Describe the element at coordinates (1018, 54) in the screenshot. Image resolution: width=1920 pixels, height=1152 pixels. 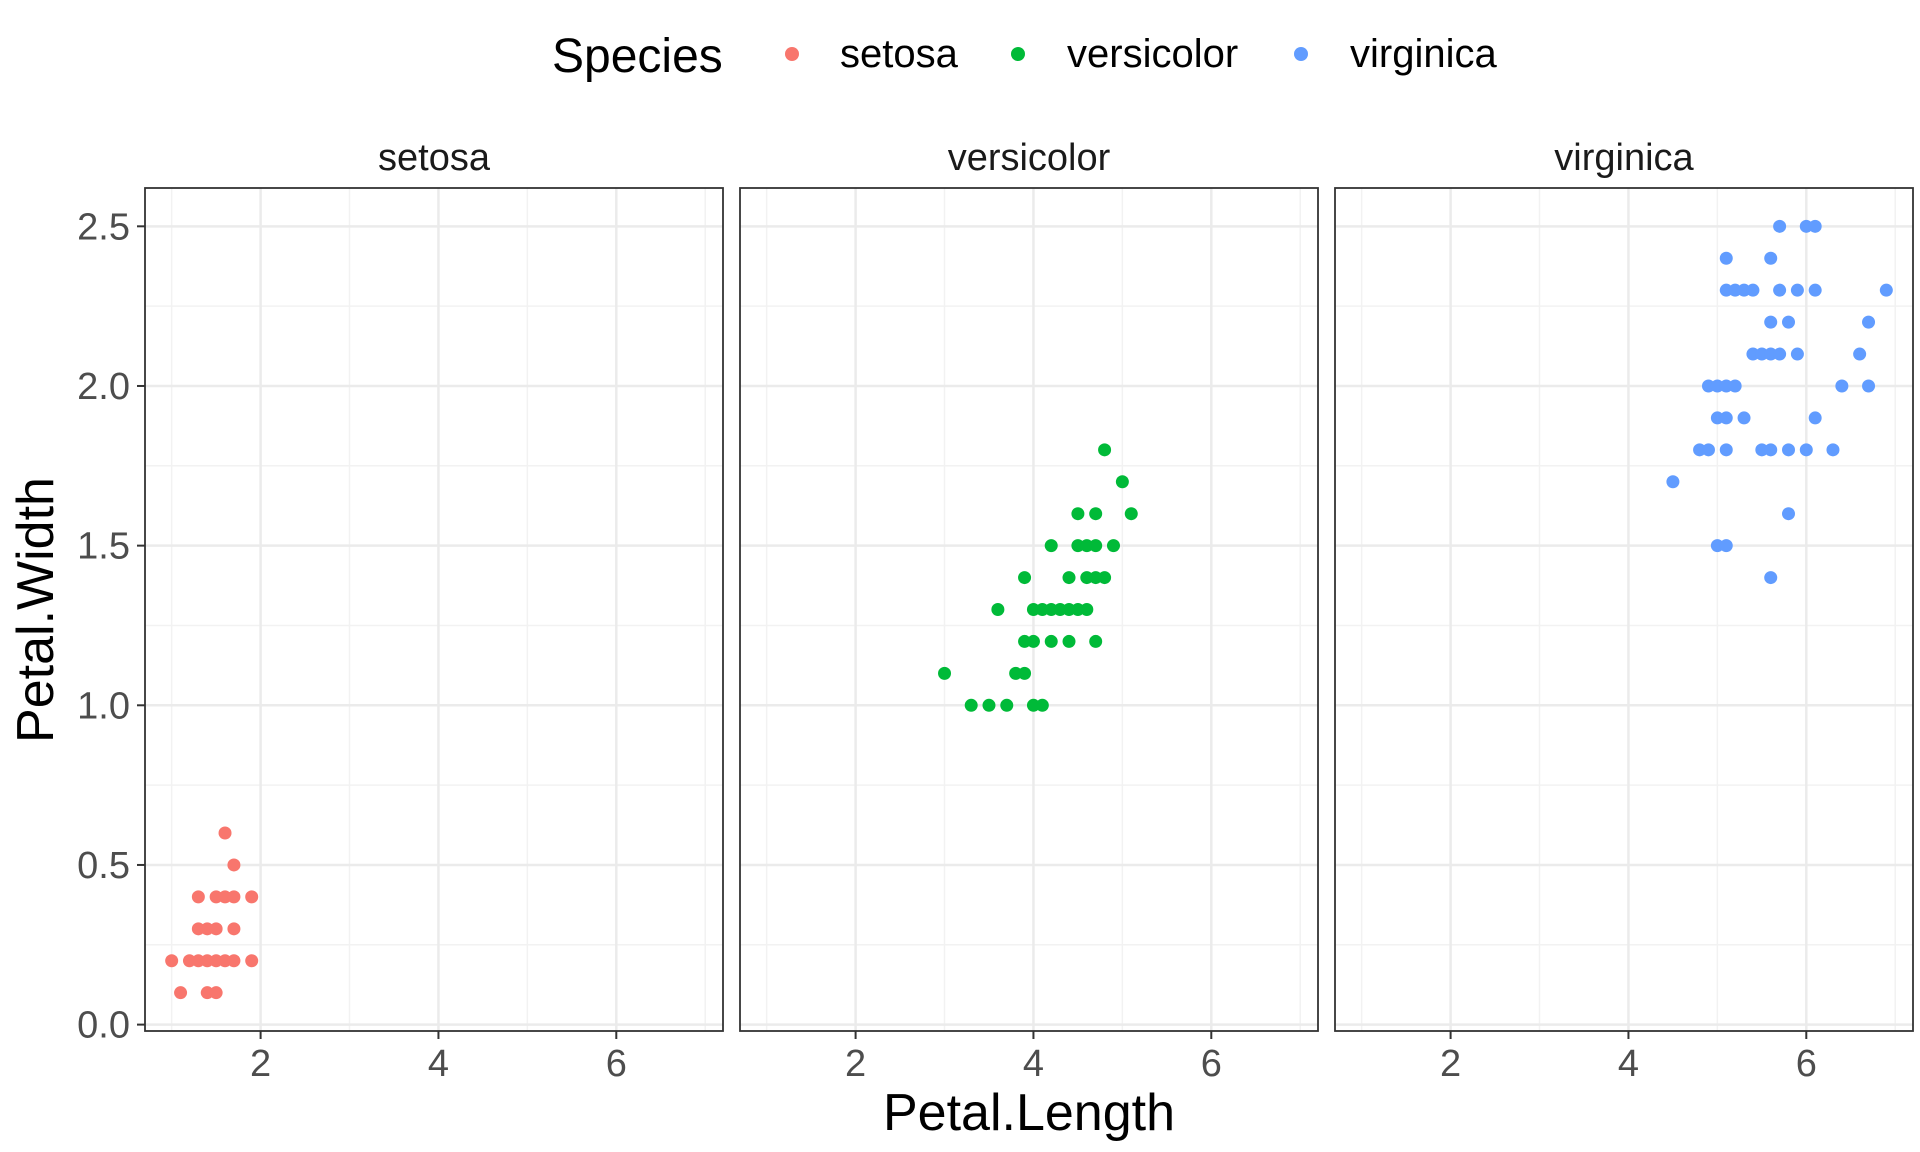
I see `legend-key-versicolor` at that location.